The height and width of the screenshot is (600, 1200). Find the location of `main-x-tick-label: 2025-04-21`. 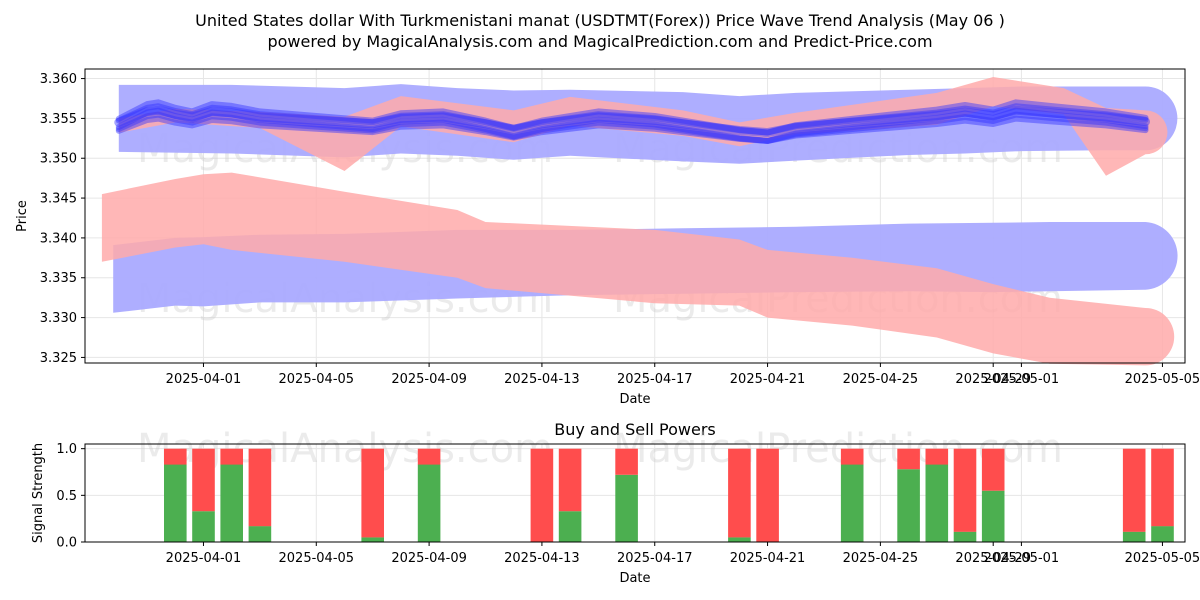

main-x-tick-label: 2025-04-21 is located at coordinates (768, 379).